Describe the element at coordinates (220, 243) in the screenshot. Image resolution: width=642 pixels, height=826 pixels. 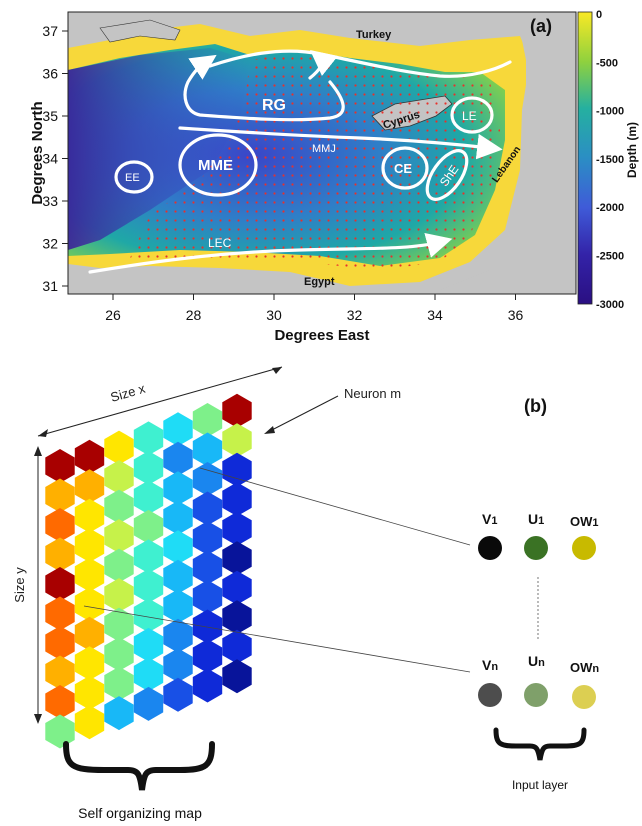
I see `label-lec: LEC` at that location.